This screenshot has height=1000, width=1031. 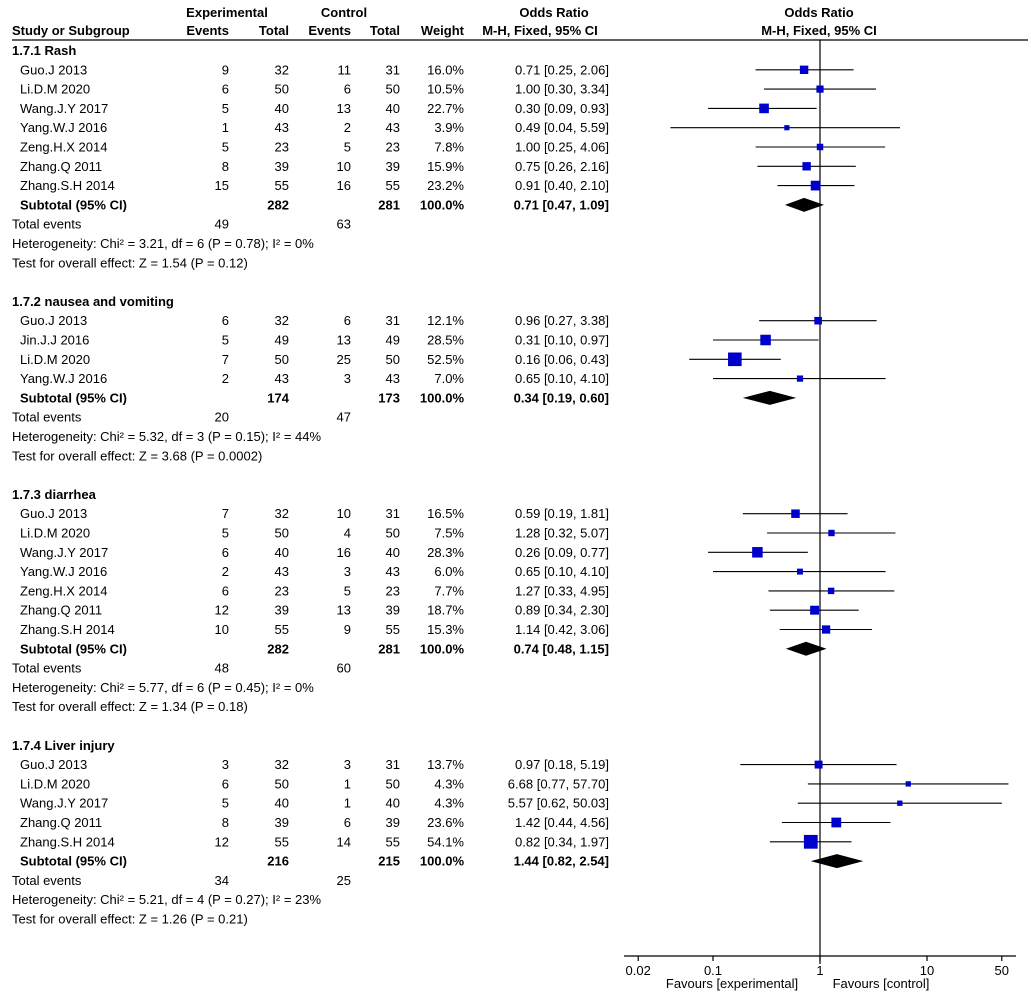 What do you see at coordinates (561, 861) in the screenshot?
I see `subtotal-or-ci: 1.44 [0.82, 2.54]` at bounding box center [561, 861].